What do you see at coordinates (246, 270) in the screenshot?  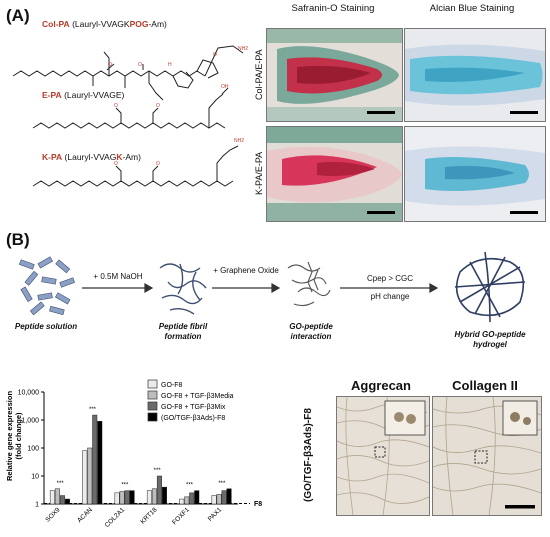 I see `arrow-label-graphene: + Graphene Oxide` at bounding box center [246, 270].